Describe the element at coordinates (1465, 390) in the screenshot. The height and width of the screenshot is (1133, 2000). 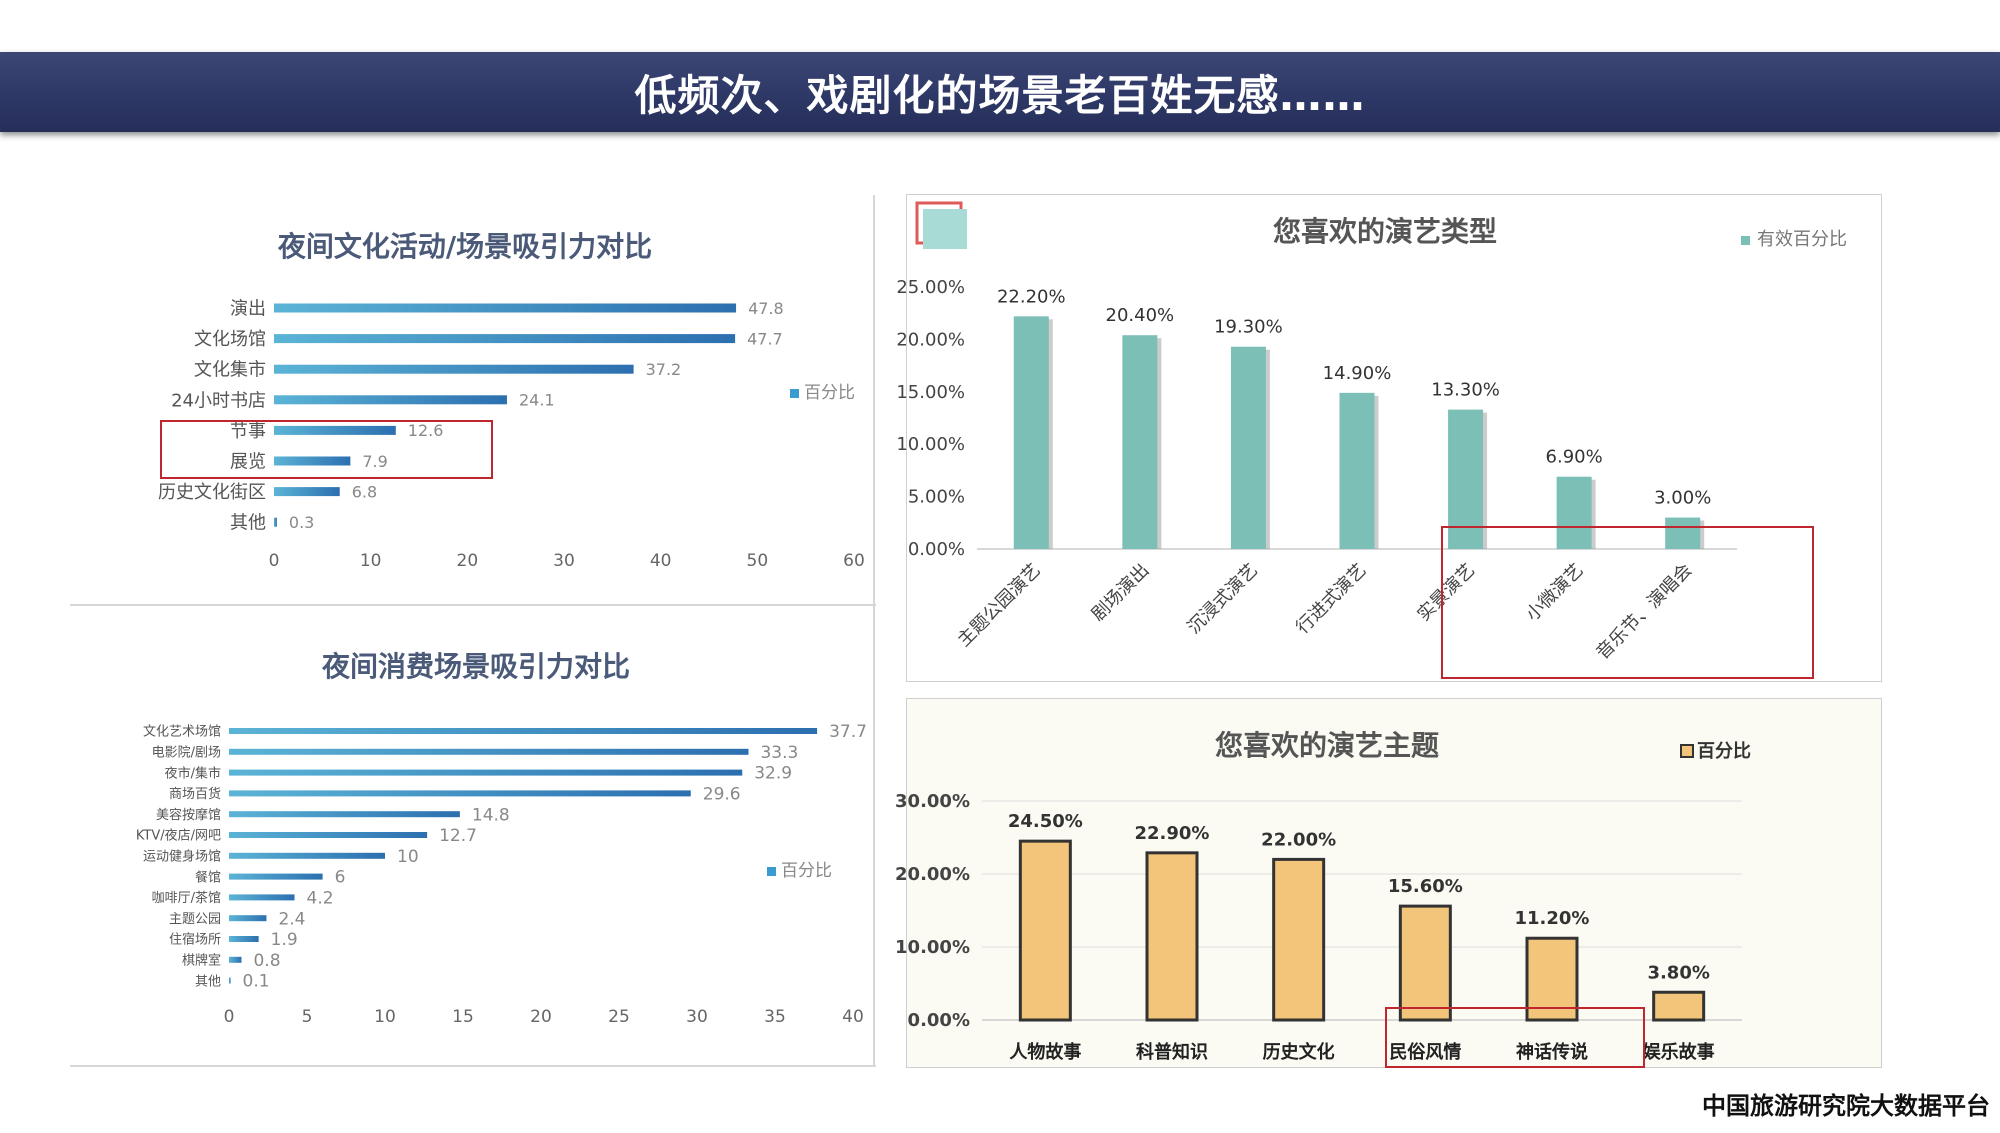
I see `value-label: 13.30%` at that location.